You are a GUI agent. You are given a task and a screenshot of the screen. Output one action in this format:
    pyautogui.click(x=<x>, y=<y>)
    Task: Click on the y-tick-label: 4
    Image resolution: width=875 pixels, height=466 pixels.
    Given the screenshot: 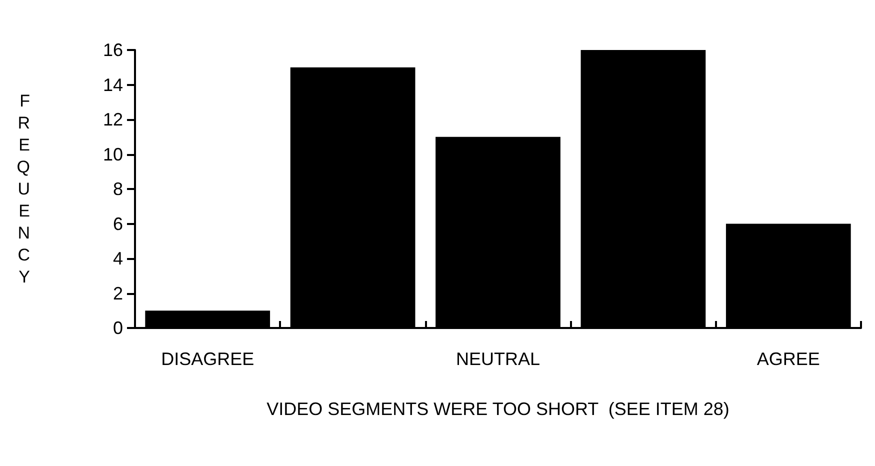 What is the action you would take?
    pyautogui.click(x=117, y=258)
    